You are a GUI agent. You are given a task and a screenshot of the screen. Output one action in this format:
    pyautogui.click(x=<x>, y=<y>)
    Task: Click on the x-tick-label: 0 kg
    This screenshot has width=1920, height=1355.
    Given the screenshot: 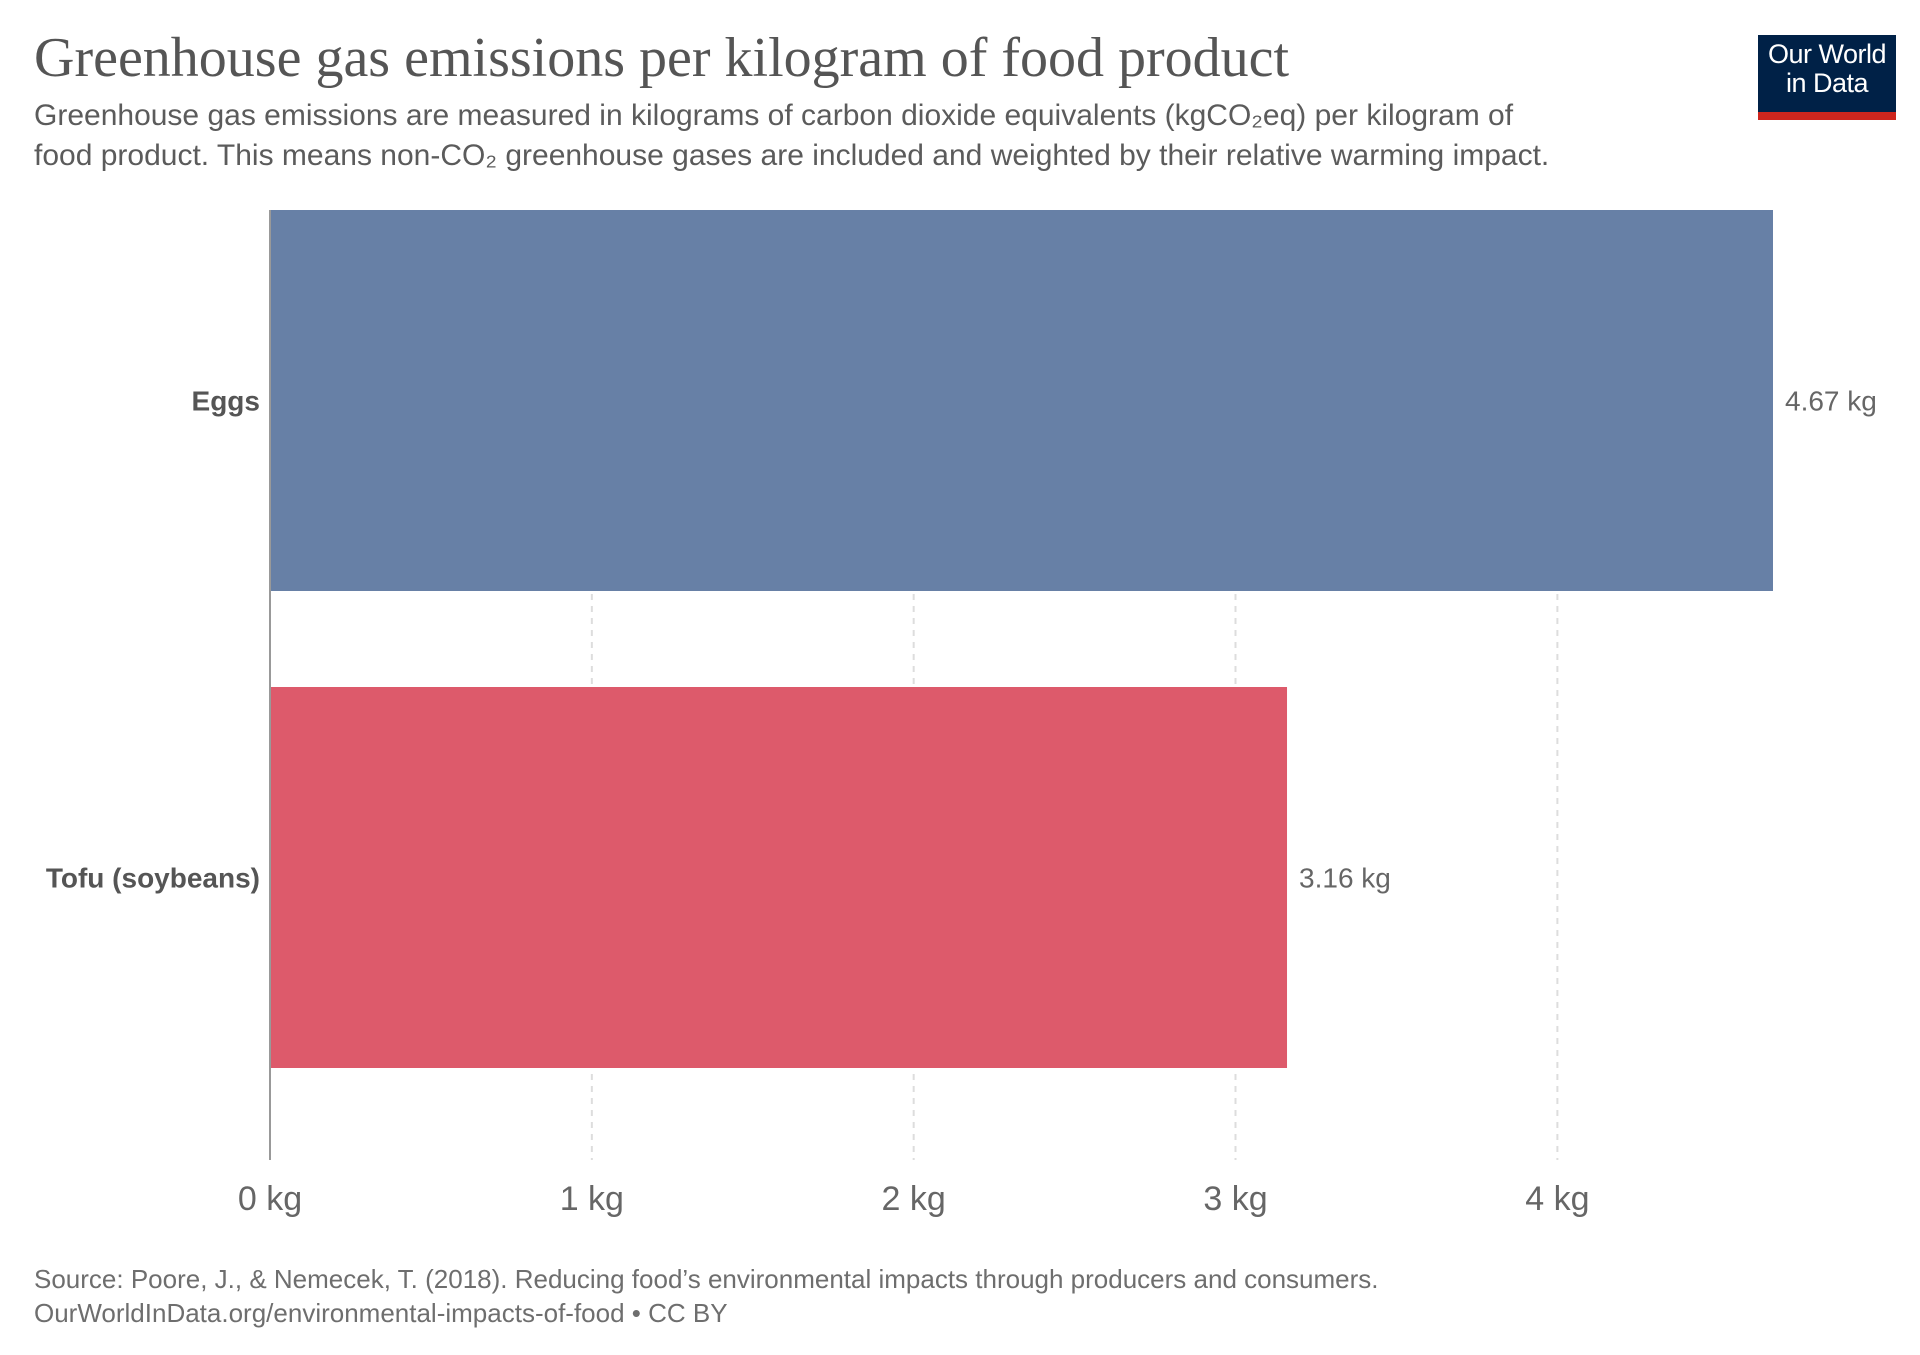 What is the action you would take?
    pyautogui.click(x=270, y=1199)
    